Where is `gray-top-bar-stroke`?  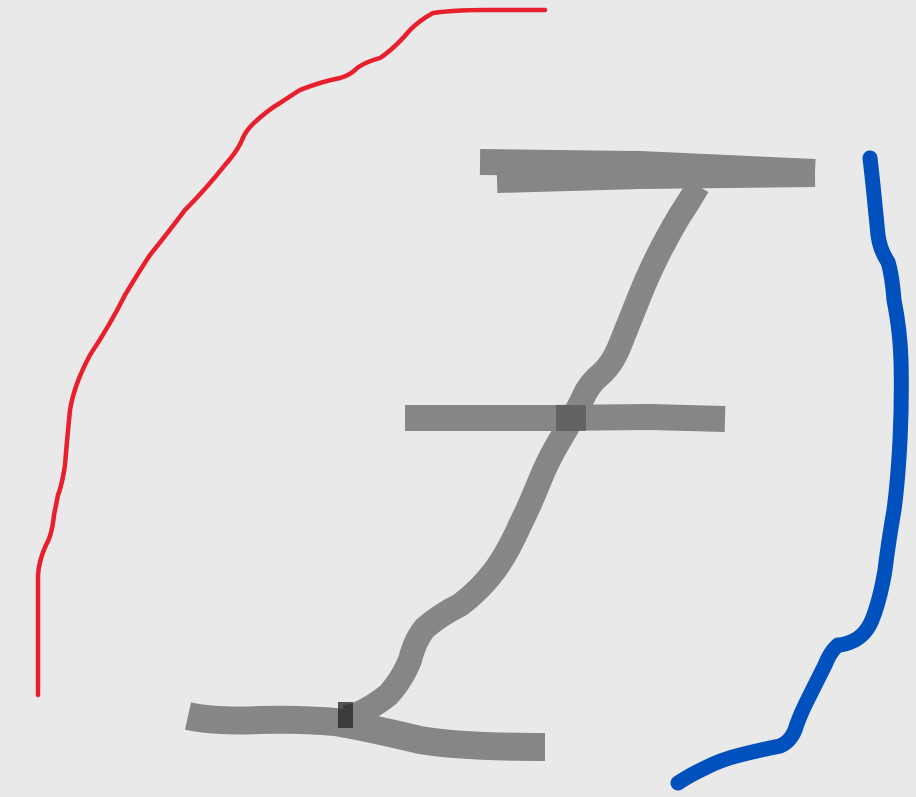
gray-top-bar-stroke is located at coordinates (647, 171).